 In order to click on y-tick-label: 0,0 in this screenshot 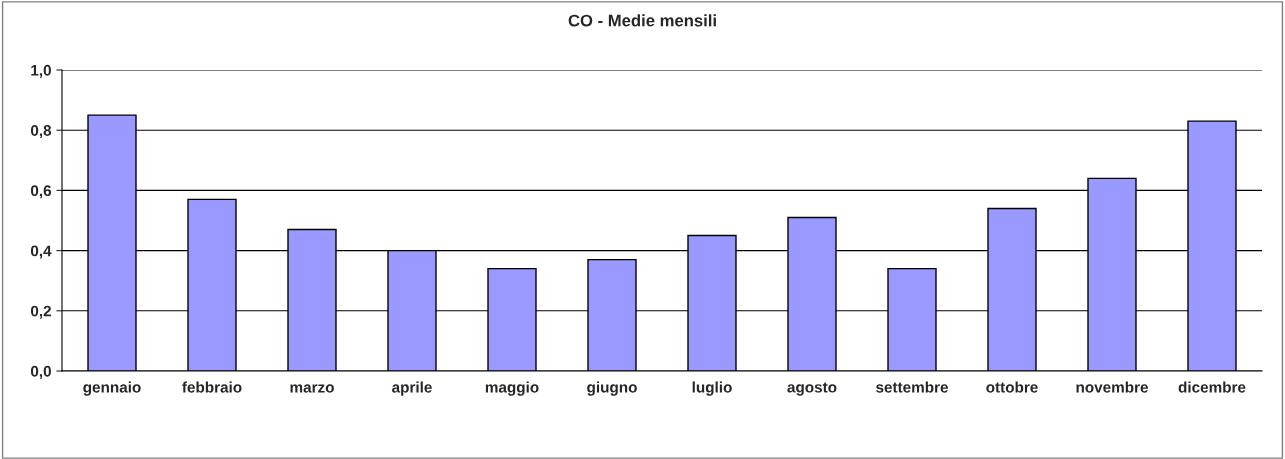, I will do `click(40, 372)`.